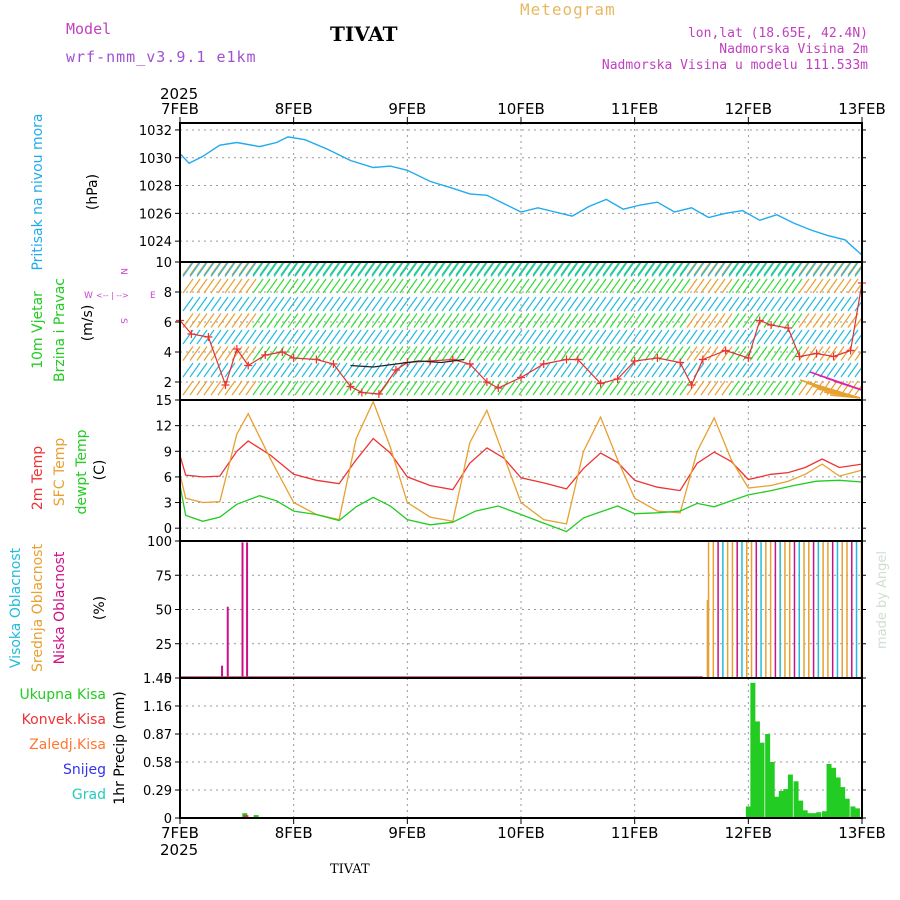 The width and height of the screenshot is (900, 900). Describe the element at coordinates (407, 833) in the screenshot. I see `x-tick-label-bottom: 9FEB` at that location.